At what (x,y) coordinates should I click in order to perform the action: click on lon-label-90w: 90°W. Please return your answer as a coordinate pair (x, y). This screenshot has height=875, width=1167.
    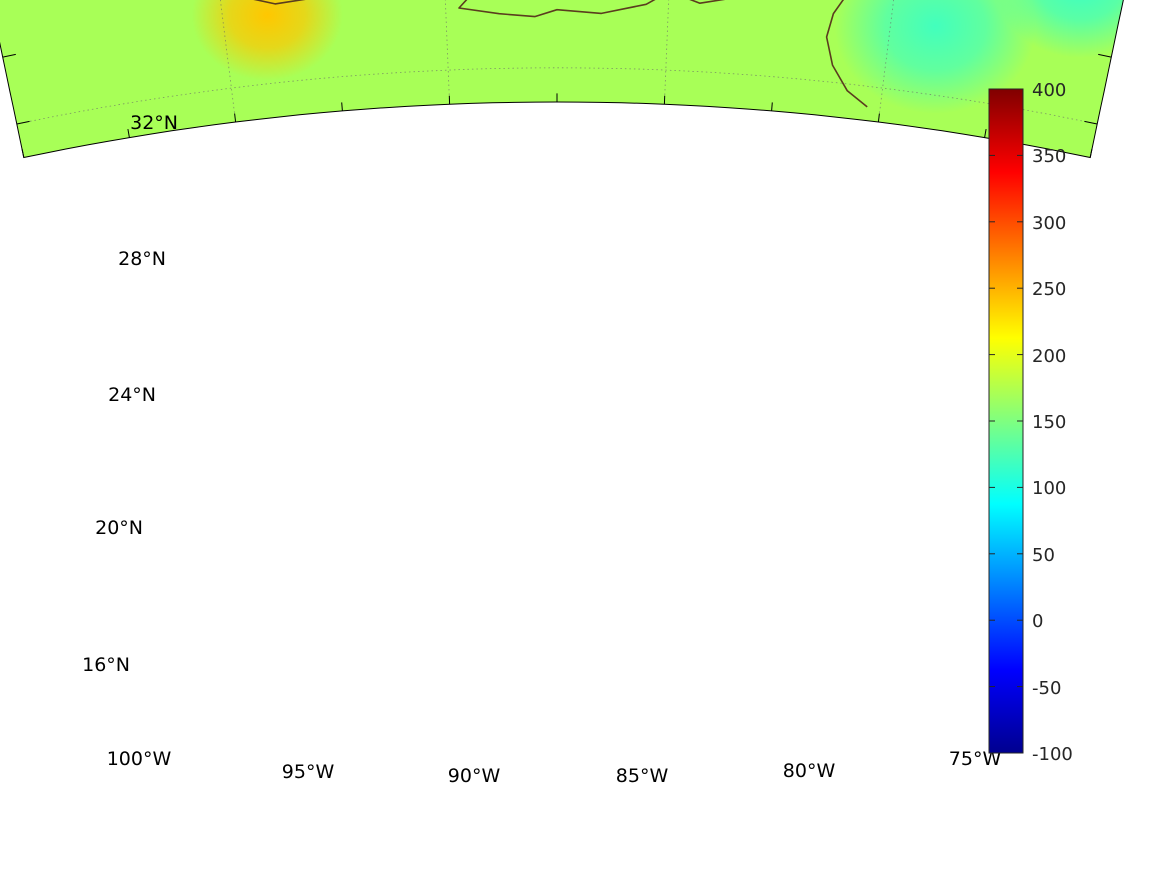
    Looking at the image, I should click on (474, 776).